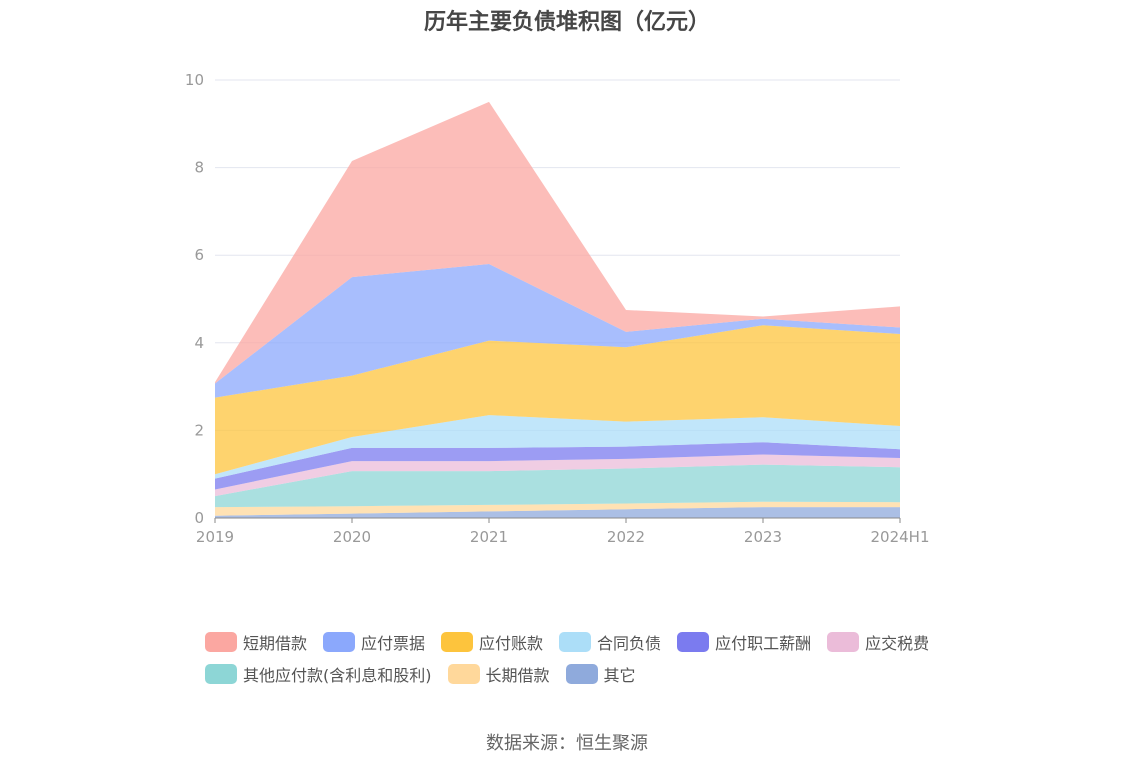 The image size is (1134, 766). I want to click on x-tick-label: 2023, so click(763, 537).